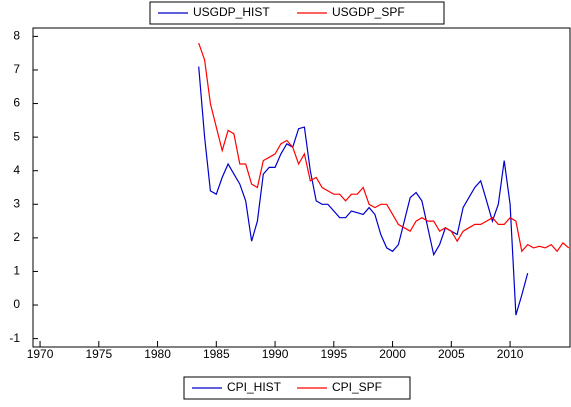 The height and width of the screenshot is (407, 571). What do you see at coordinates (16, 136) in the screenshot?
I see `y-tick-label: 5` at bounding box center [16, 136].